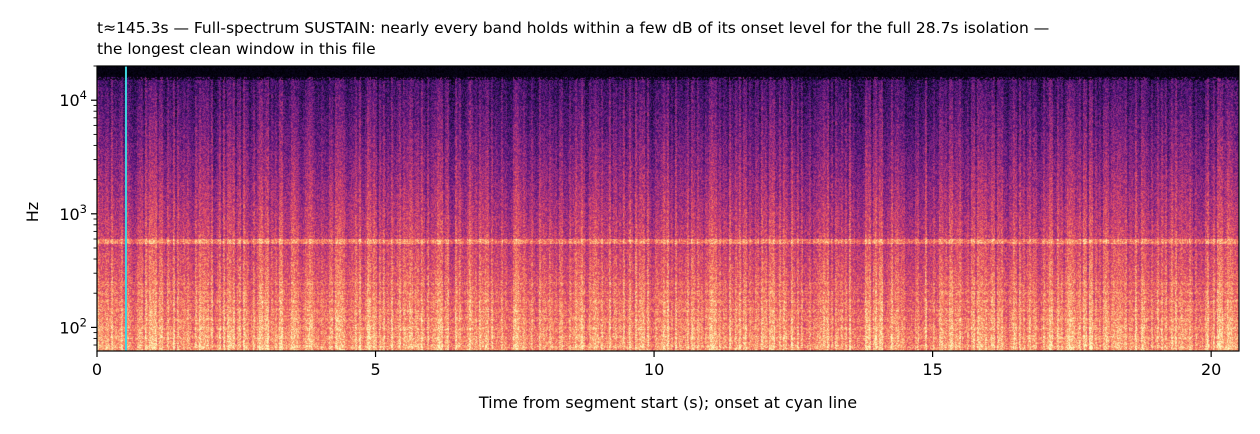 The image size is (1260, 434). What do you see at coordinates (236, 49) in the screenshot?
I see `chart-title-line-2: the longest clean window in this file` at bounding box center [236, 49].